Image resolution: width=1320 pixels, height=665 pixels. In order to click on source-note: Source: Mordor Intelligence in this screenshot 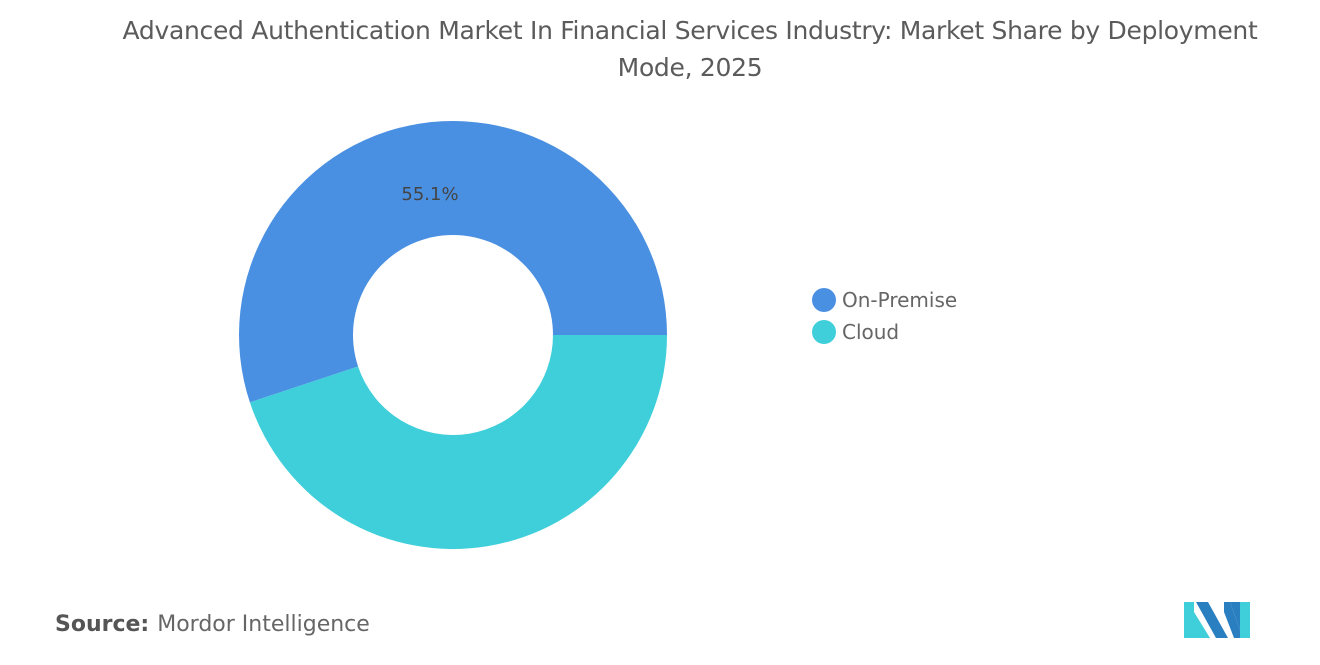, I will do `click(212, 624)`.